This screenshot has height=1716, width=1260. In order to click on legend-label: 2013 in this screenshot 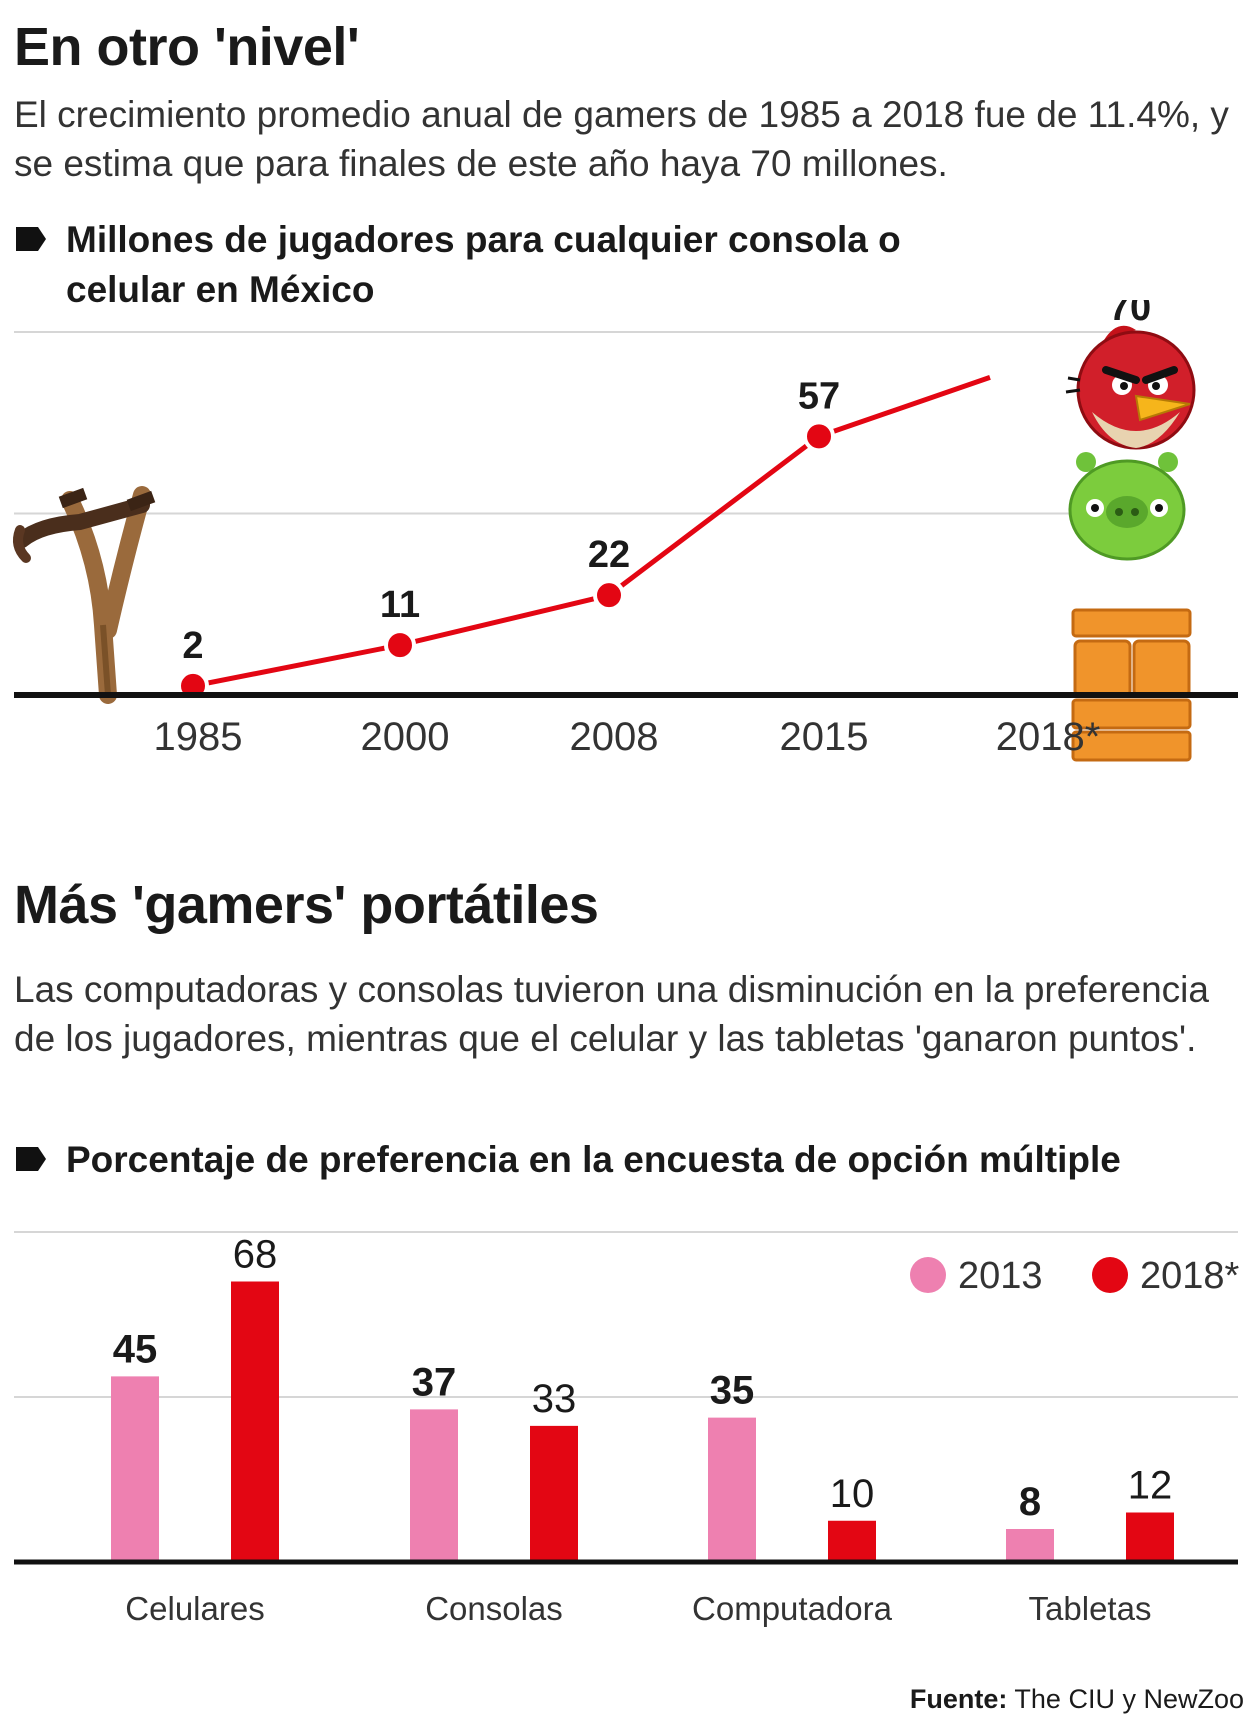, I will do `click(1000, 1276)`.